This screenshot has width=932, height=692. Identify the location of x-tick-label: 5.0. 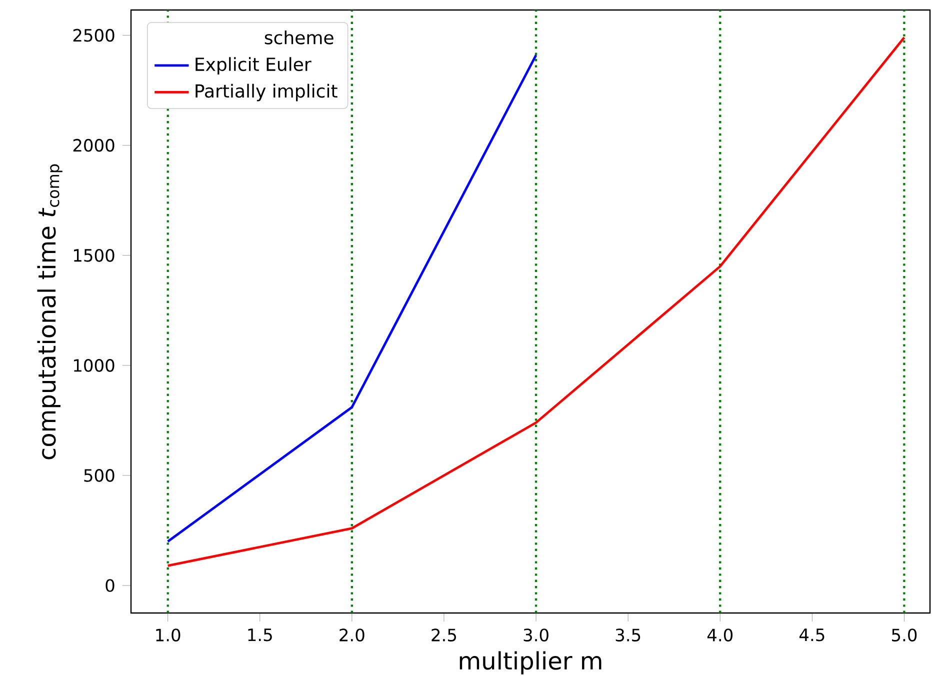
(904, 635).